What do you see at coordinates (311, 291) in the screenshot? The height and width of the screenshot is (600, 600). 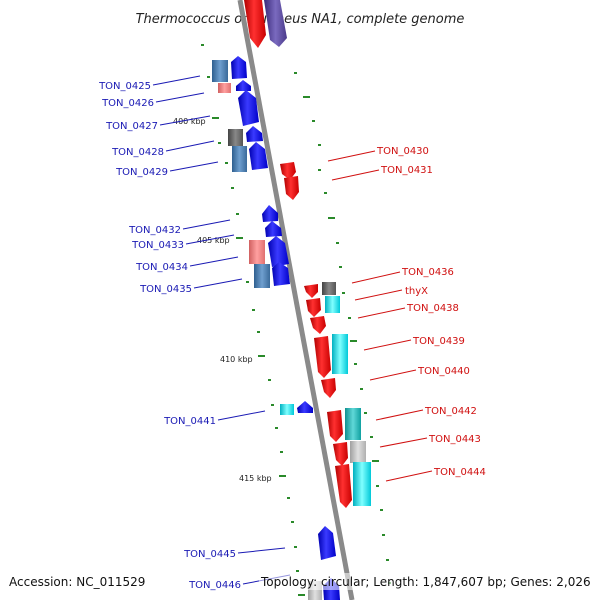 I see `gene-0436-arrow` at bounding box center [311, 291].